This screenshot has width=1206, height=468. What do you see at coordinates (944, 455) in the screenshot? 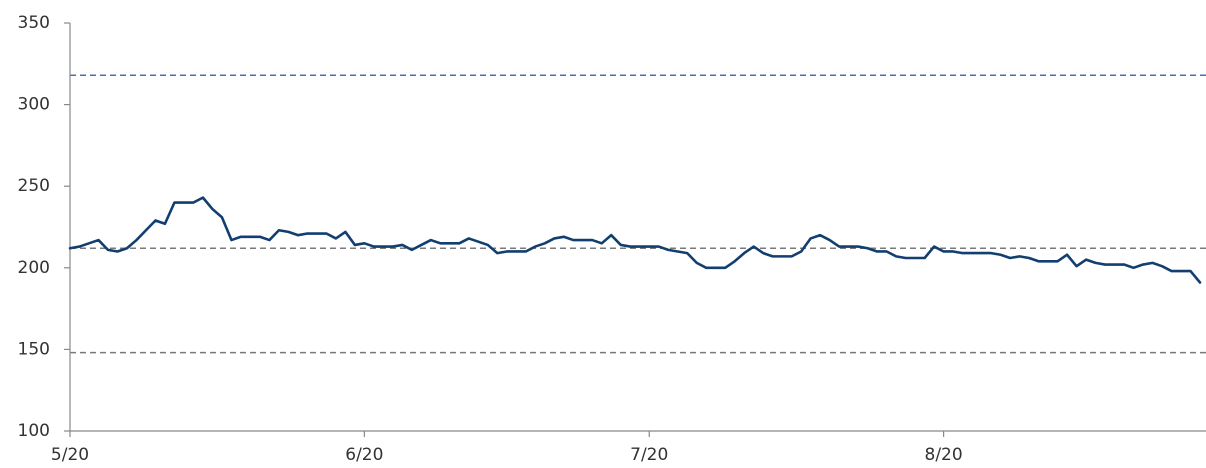
I see `x-tick-label: 8/20` at bounding box center [944, 455].